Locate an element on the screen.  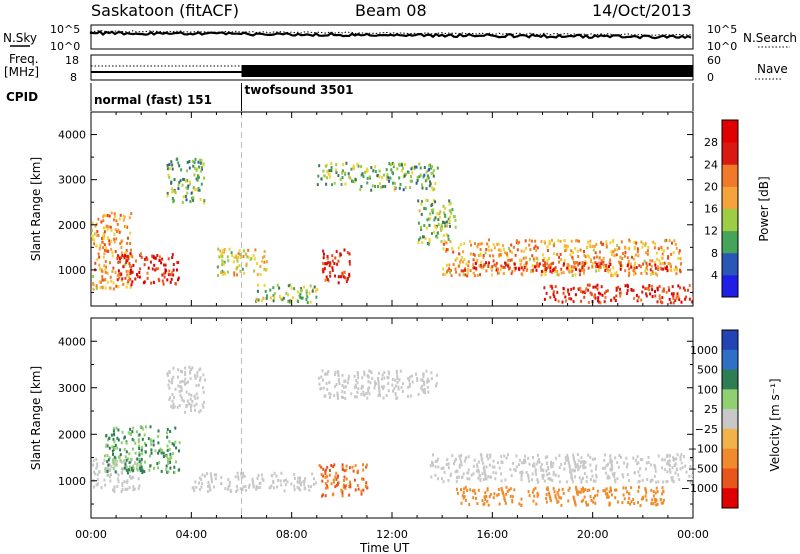
xlabel: Time UT is located at coordinates (384, 547).